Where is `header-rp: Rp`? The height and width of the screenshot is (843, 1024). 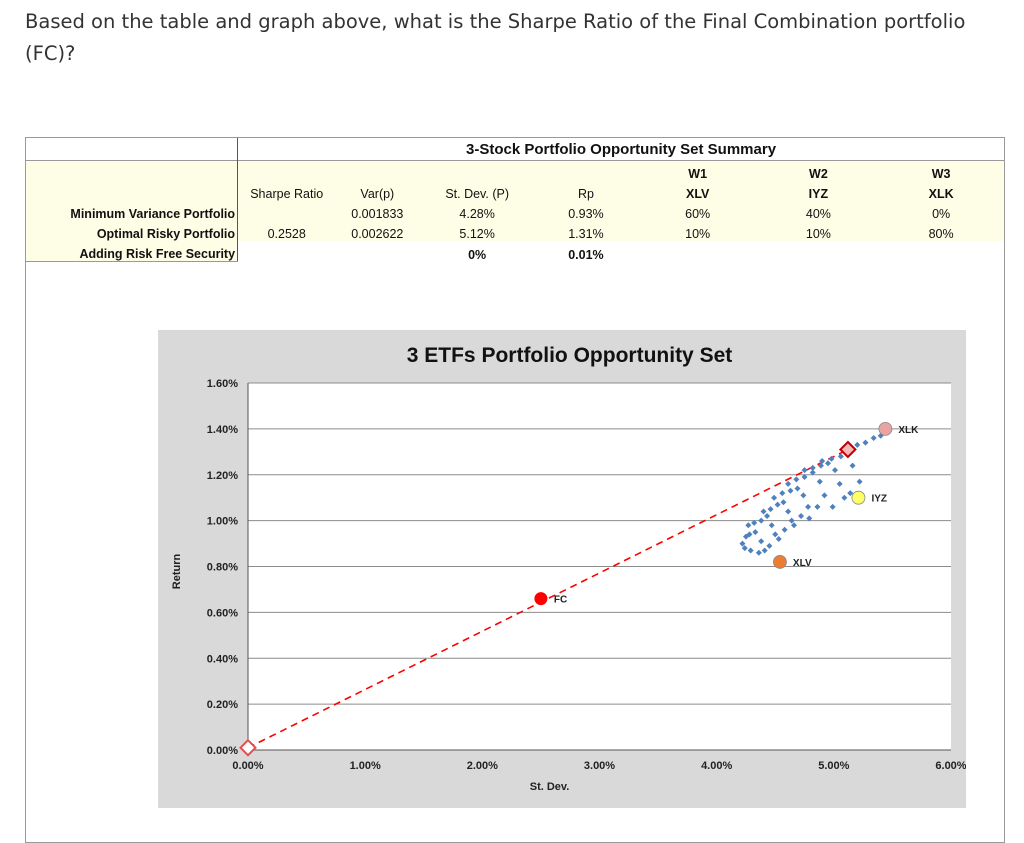
header-rp: Rp is located at coordinates (585, 194).